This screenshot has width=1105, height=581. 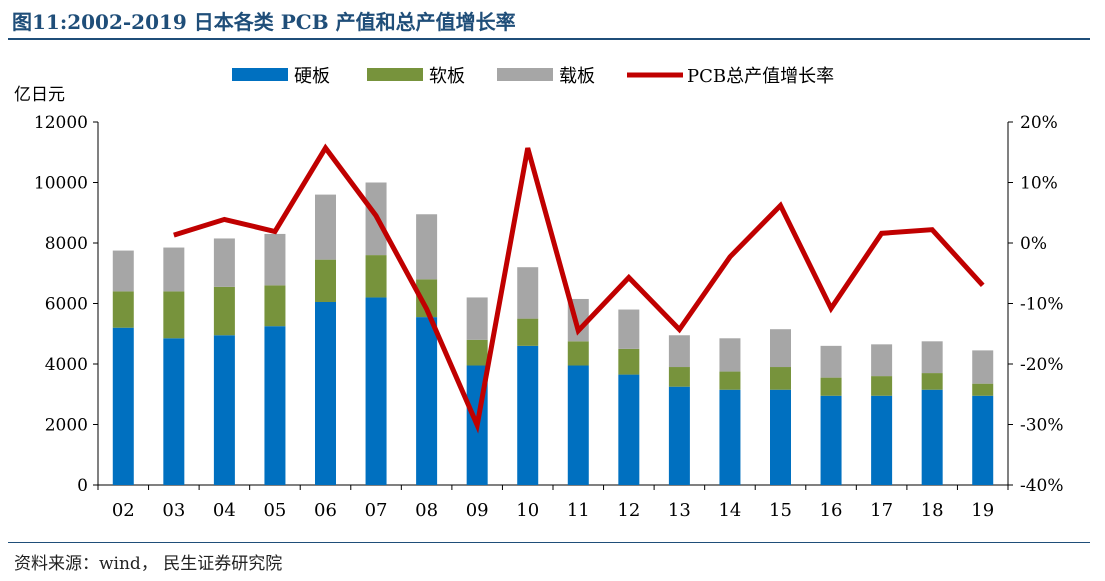 What do you see at coordinates (82, 486) in the screenshot?
I see `y-left-tick-label: 0` at bounding box center [82, 486].